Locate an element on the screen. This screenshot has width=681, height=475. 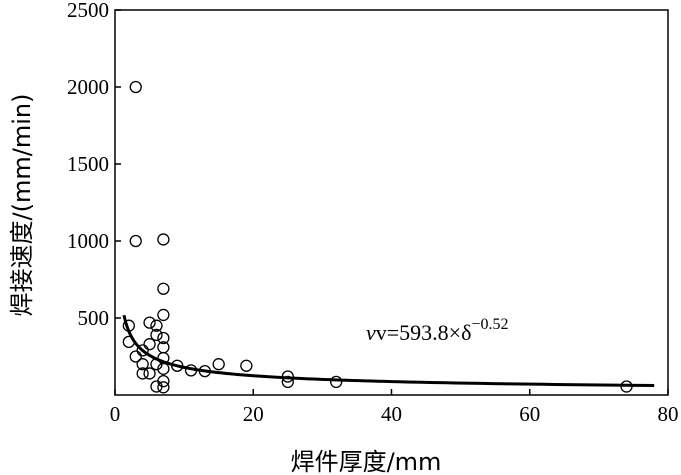
x-tick-label: 80 is located at coordinates (668, 414).